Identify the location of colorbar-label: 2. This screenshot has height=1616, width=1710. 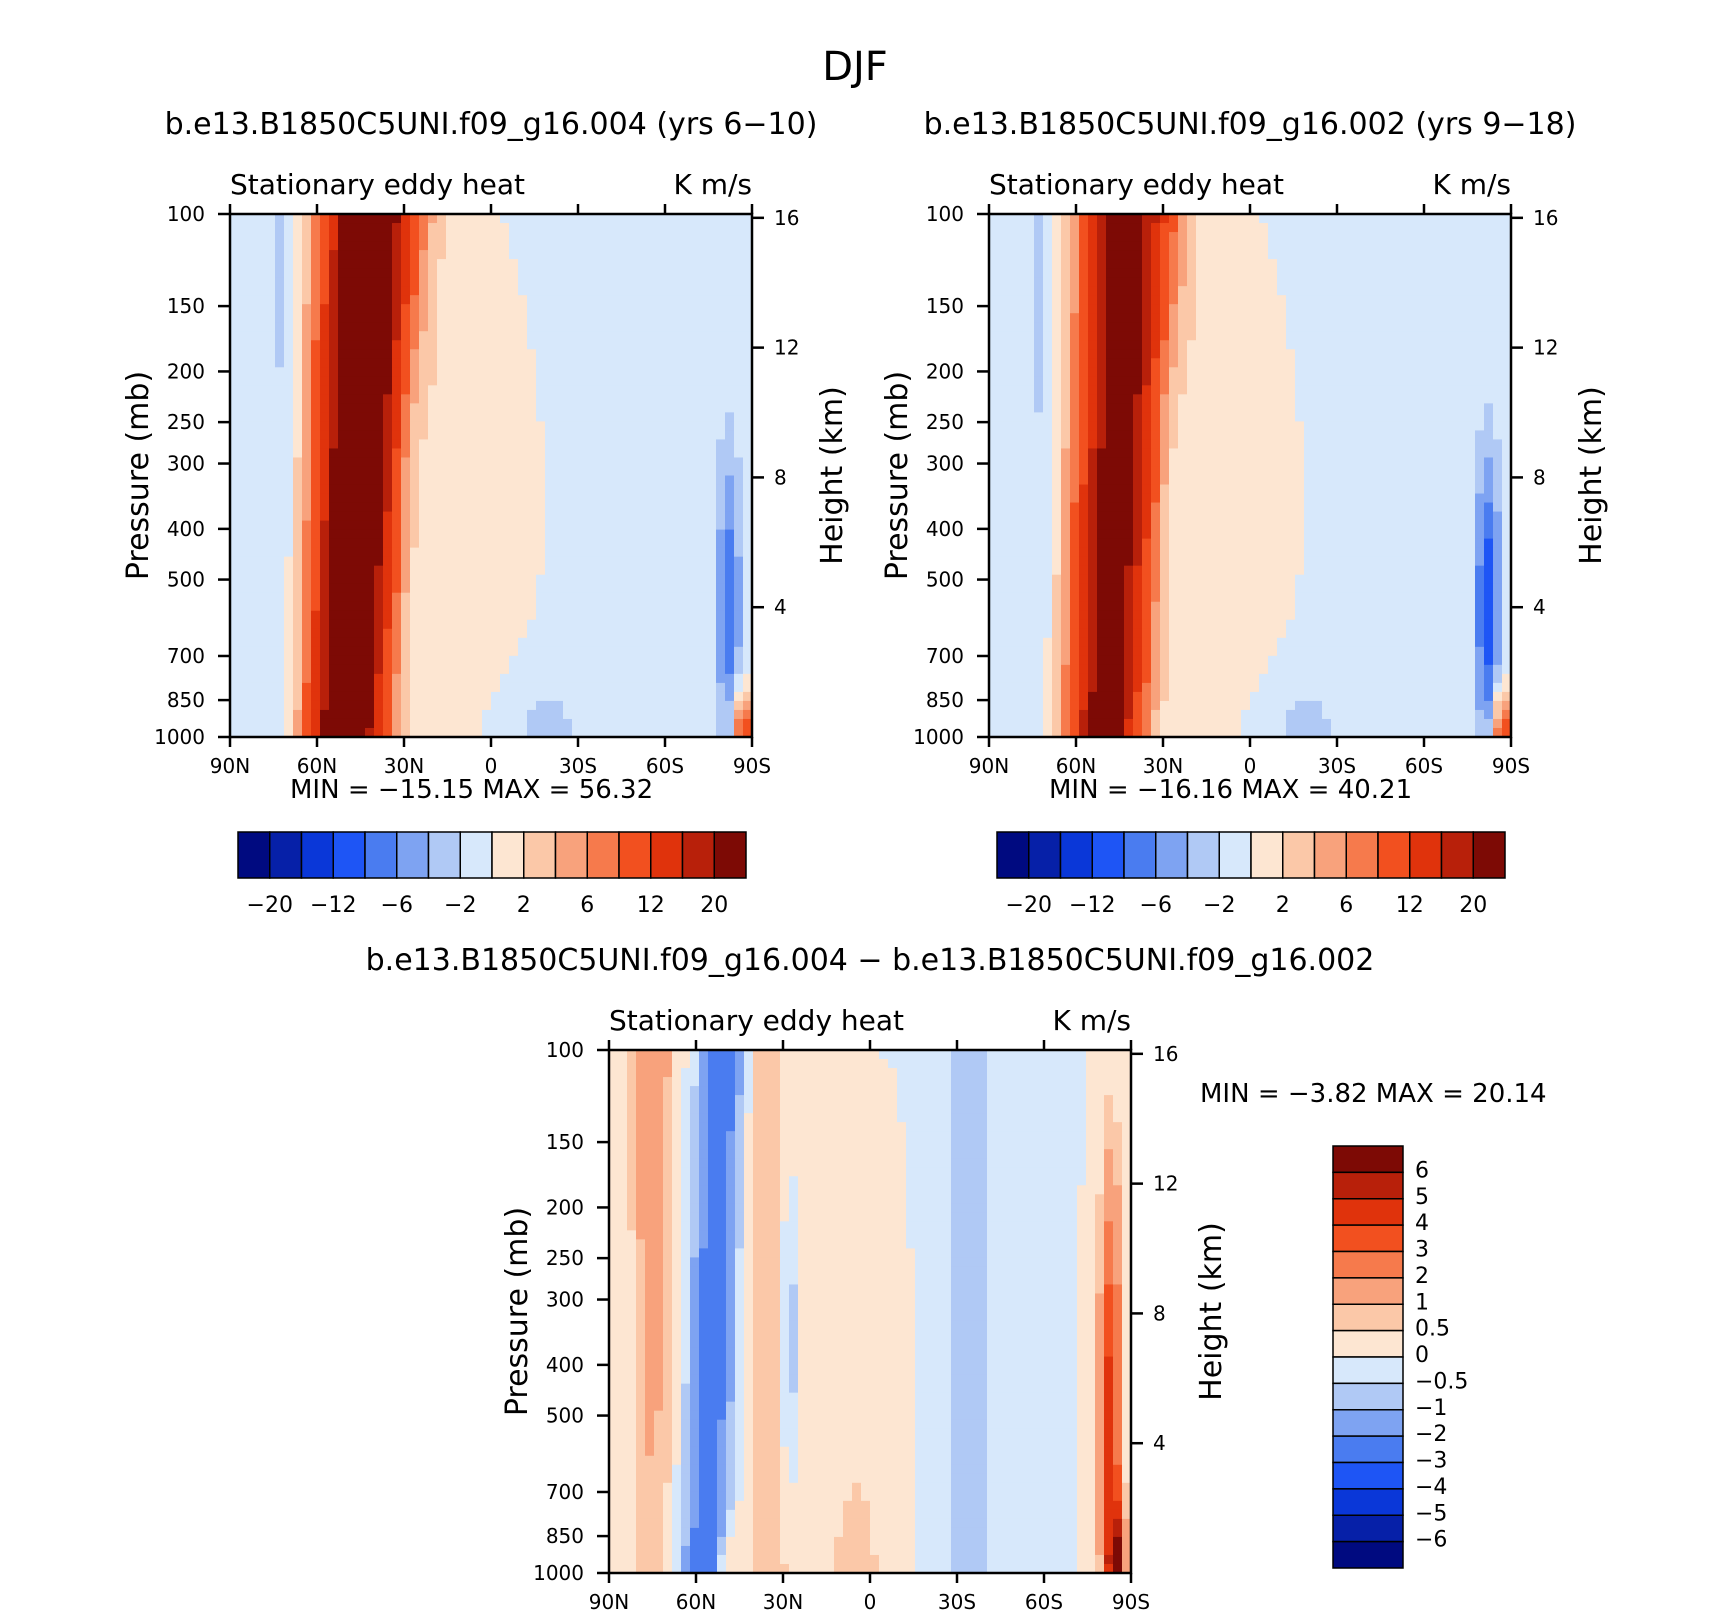
(524, 905).